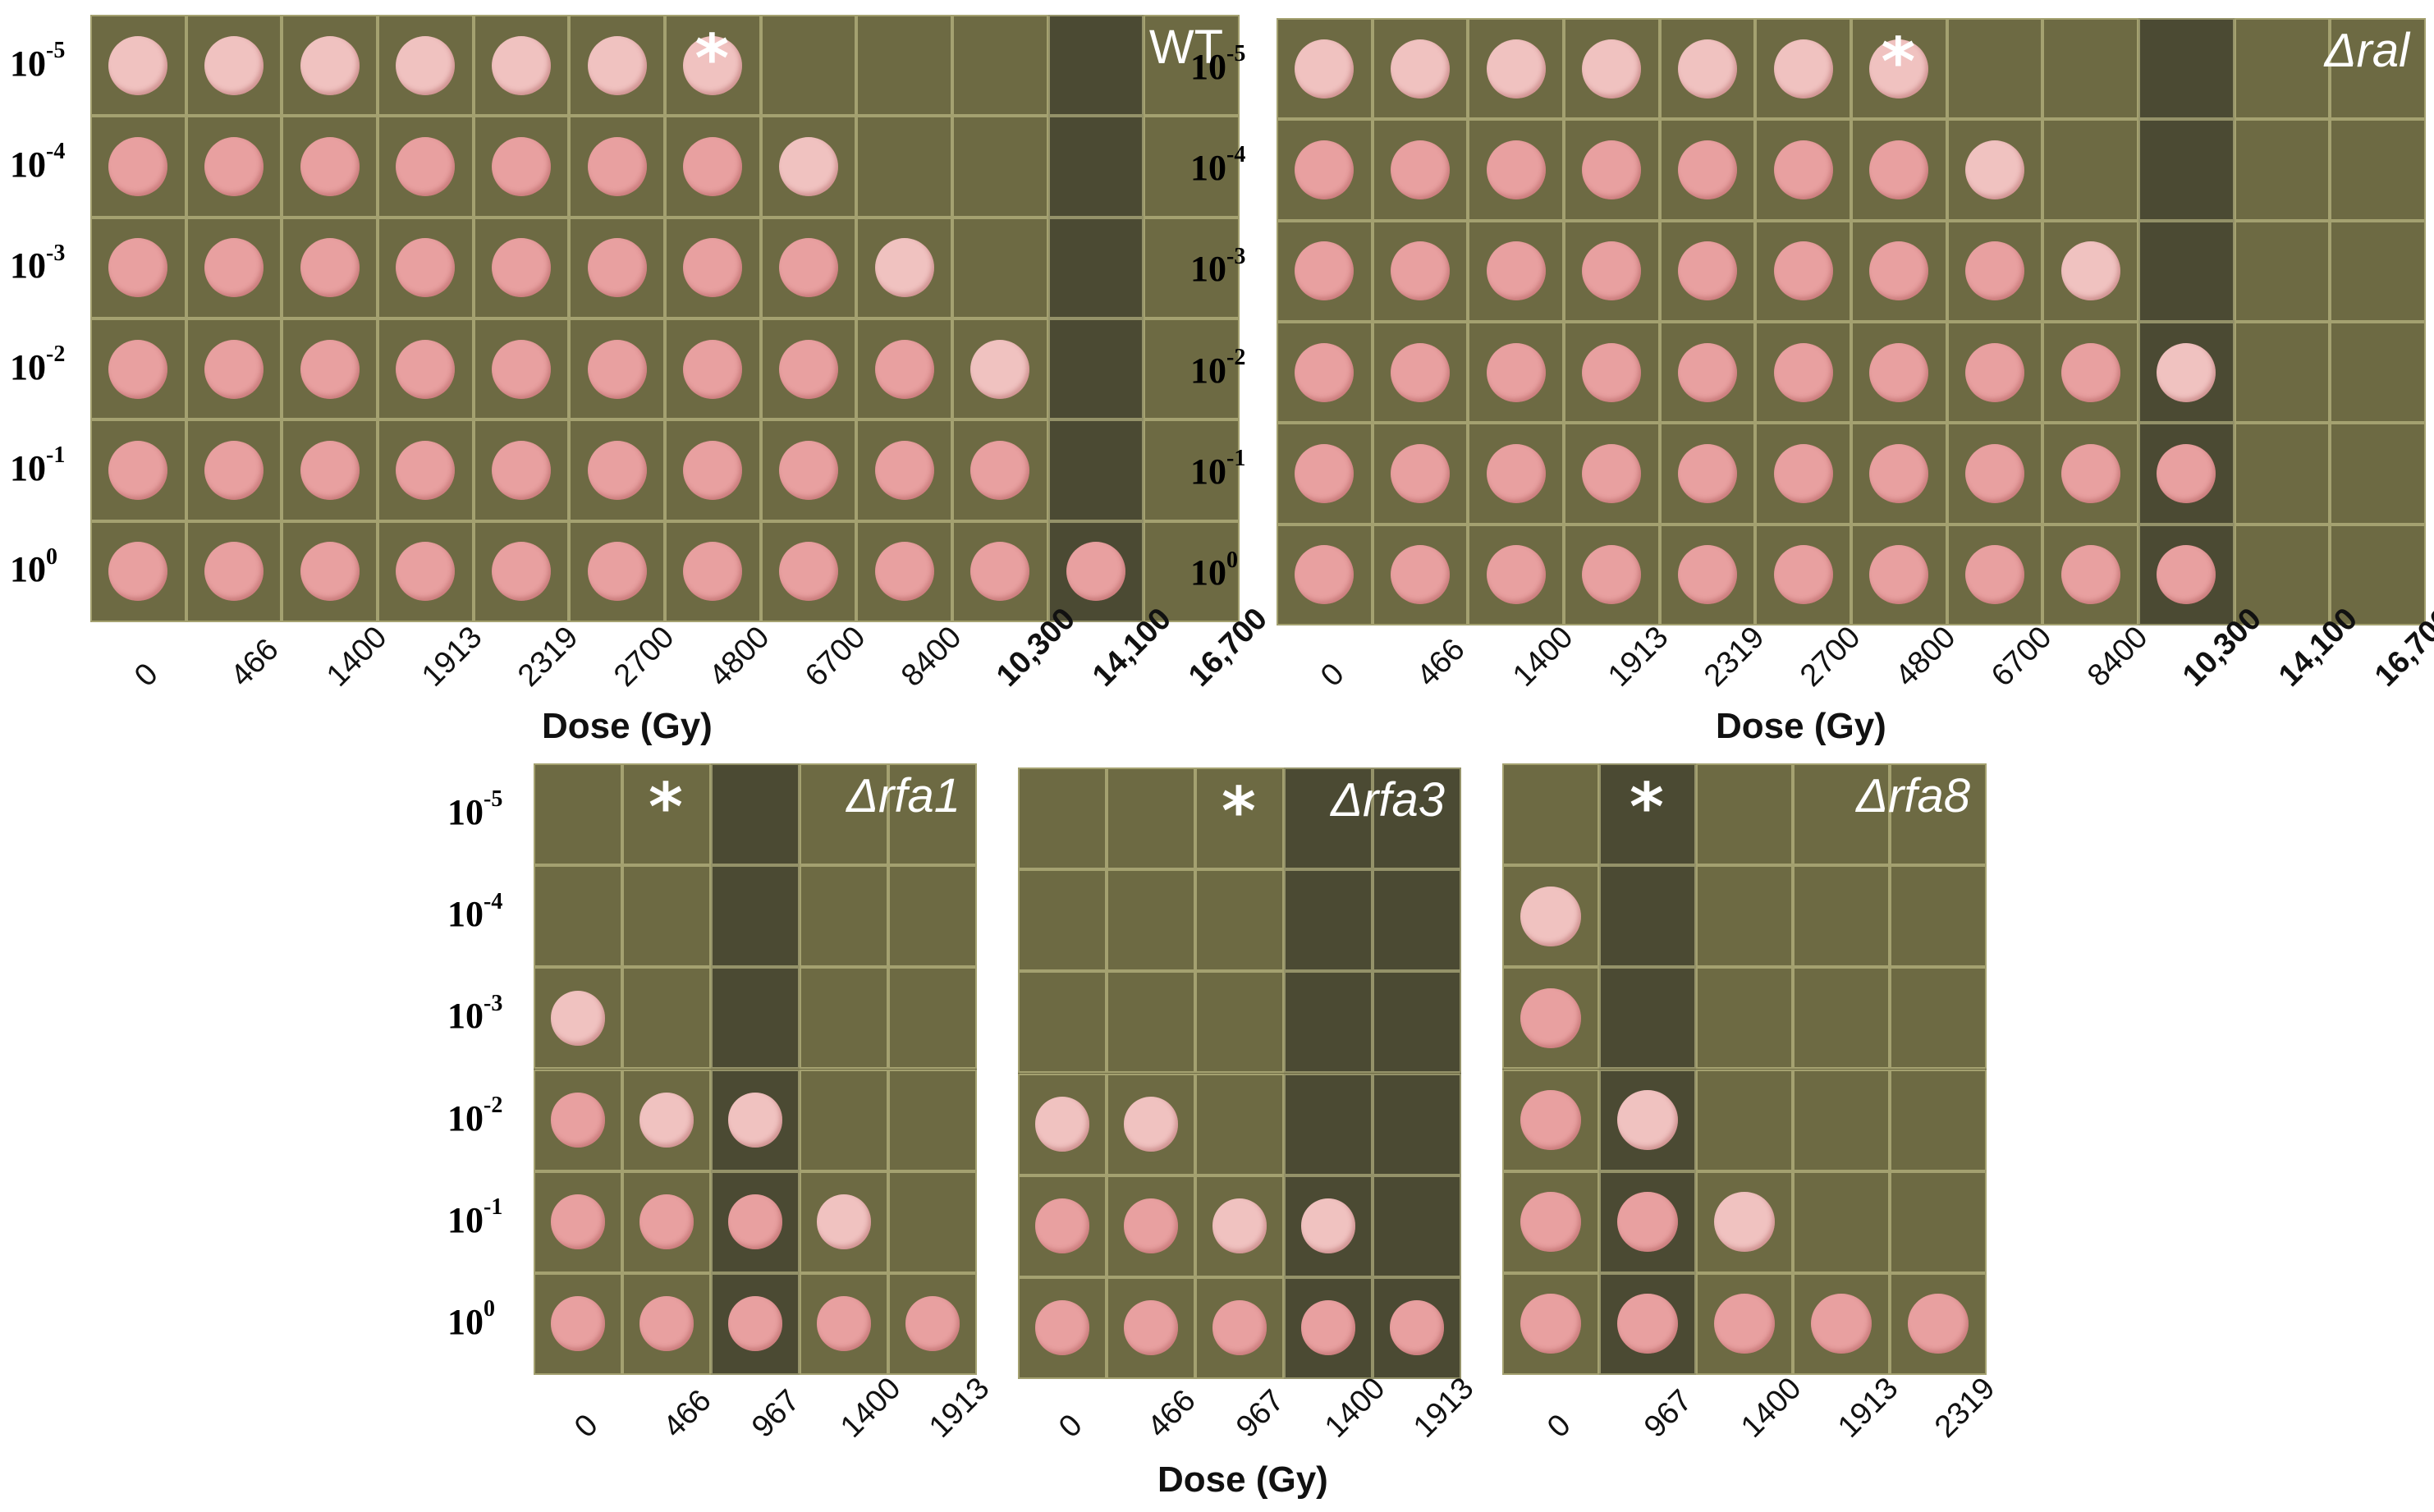 The image size is (2434, 1512). I want to click on plate-rfa3: Δrfa3 *, so click(1239, 1073).